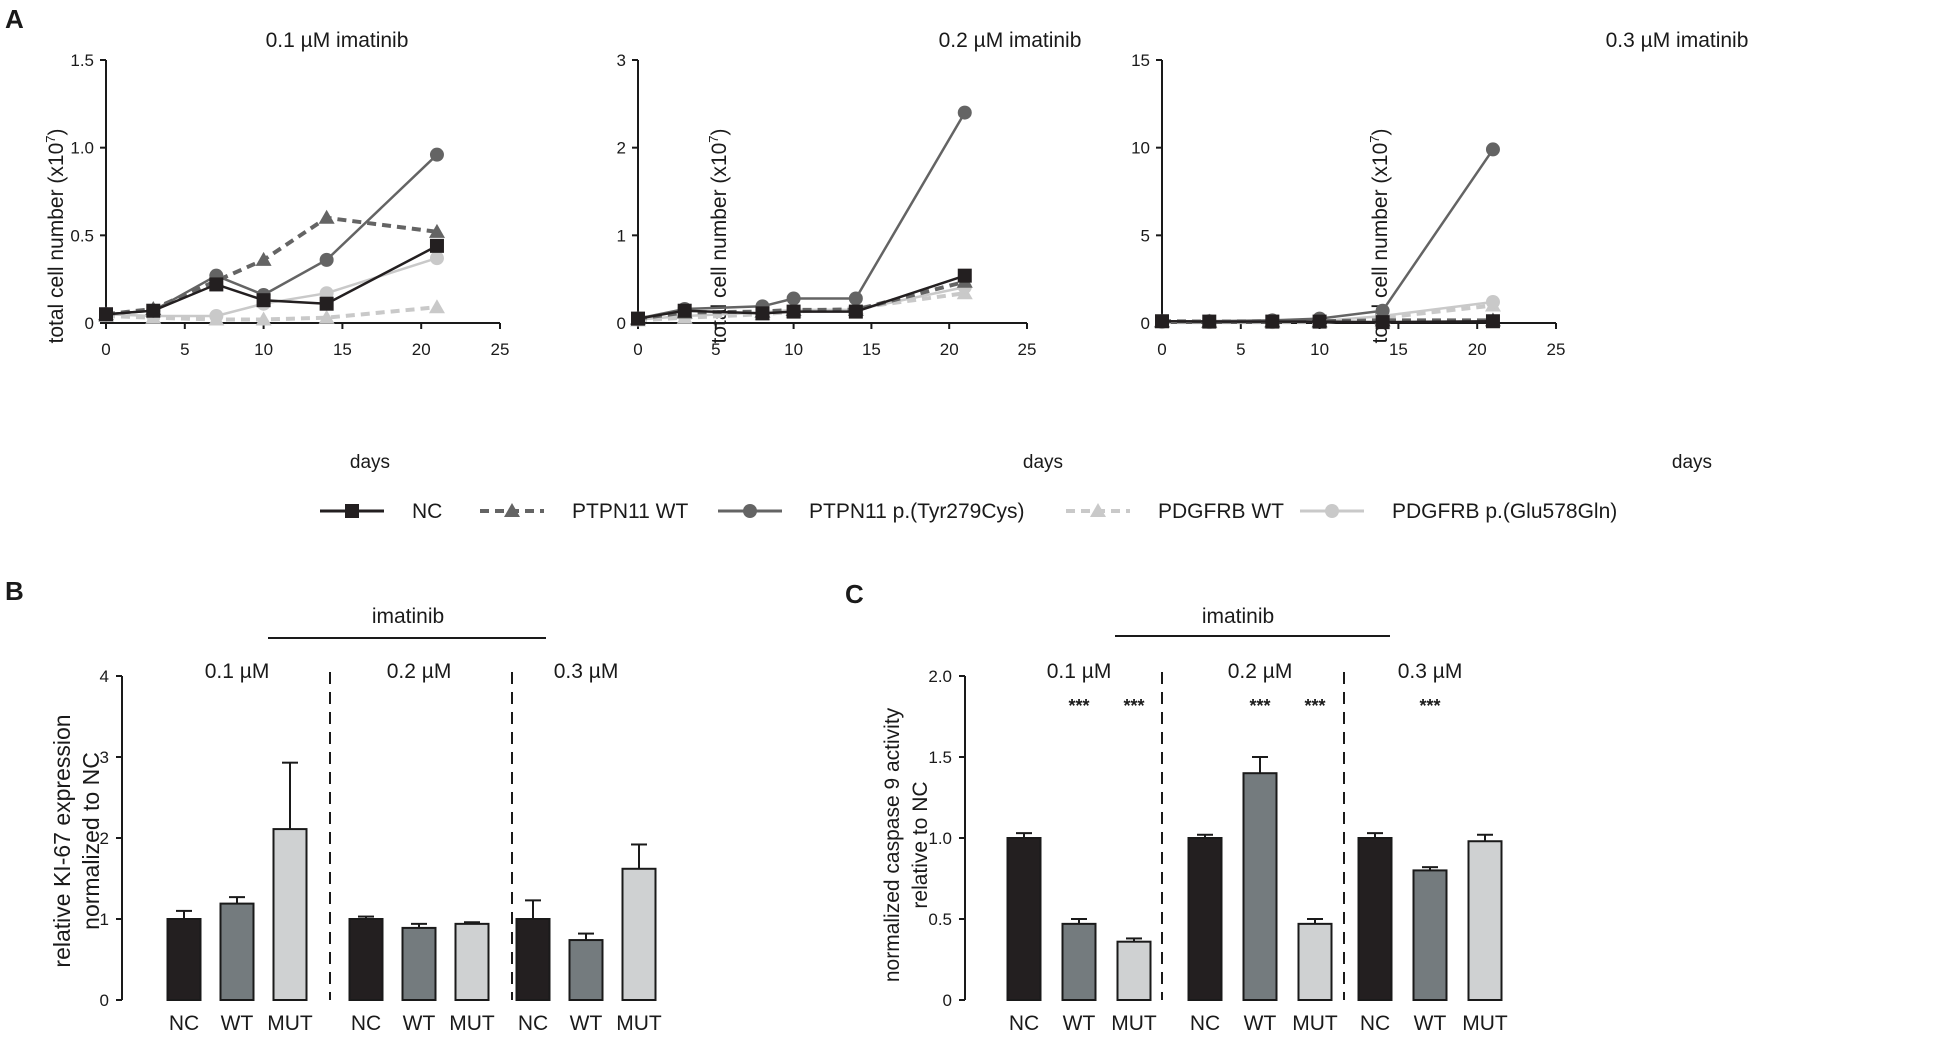 This screenshot has width=1949, height=1037. I want to click on y-tick-label: 4, so click(104, 676).